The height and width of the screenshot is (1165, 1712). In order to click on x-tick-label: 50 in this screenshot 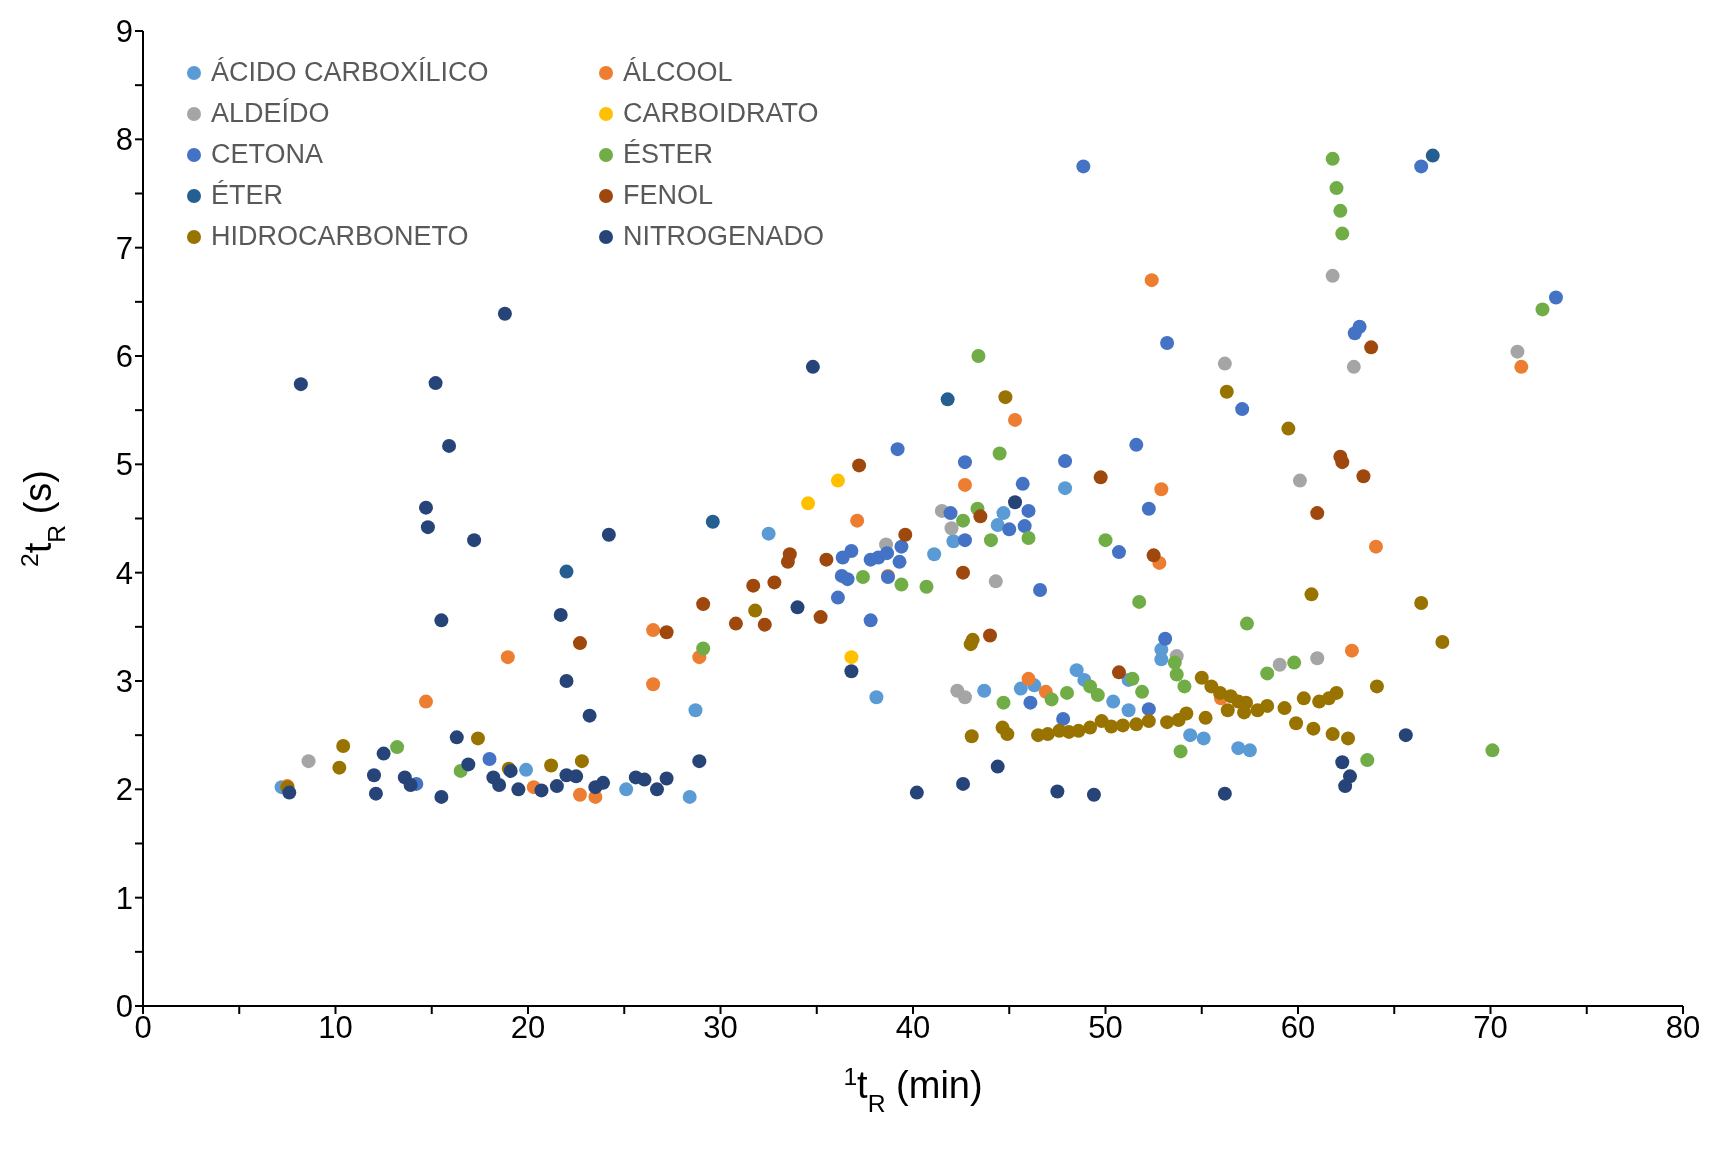, I will do `click(1105, 1028)`.